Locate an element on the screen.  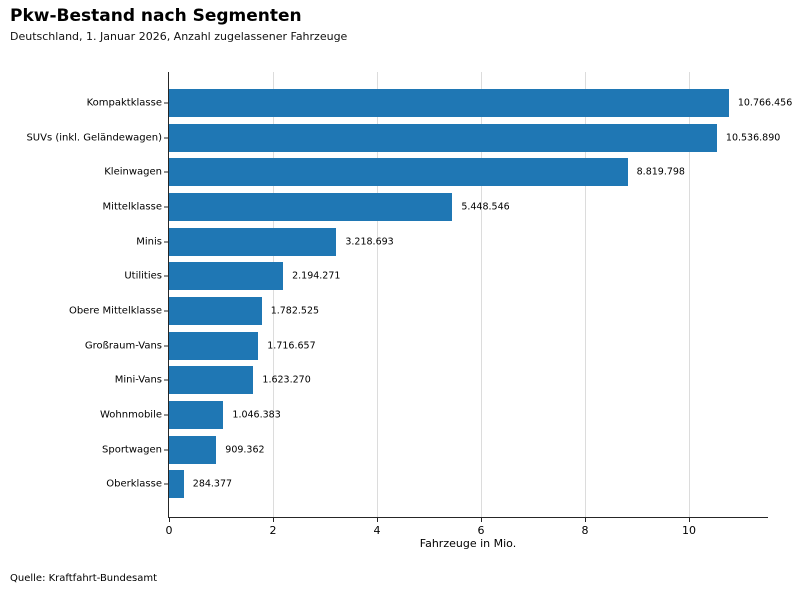
value-label: 2.194.271 is located at coordinates (316, 276).